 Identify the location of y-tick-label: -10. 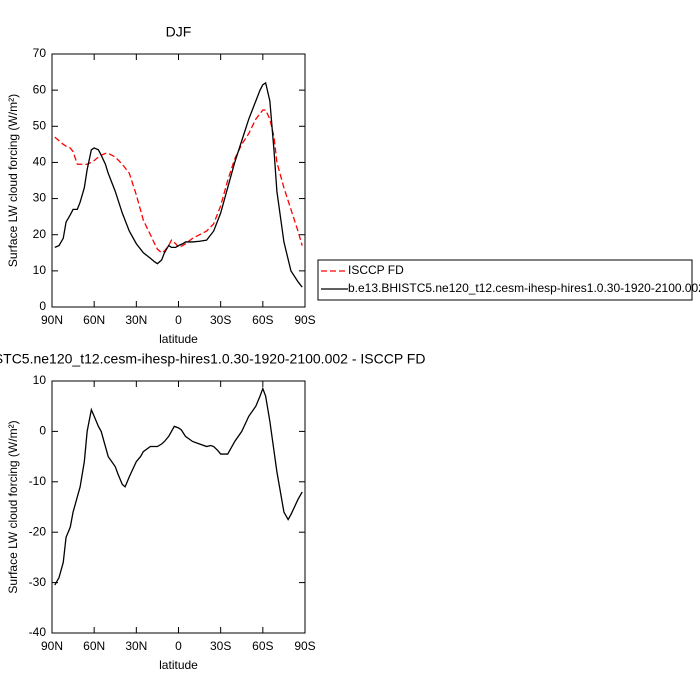
(38, 481).